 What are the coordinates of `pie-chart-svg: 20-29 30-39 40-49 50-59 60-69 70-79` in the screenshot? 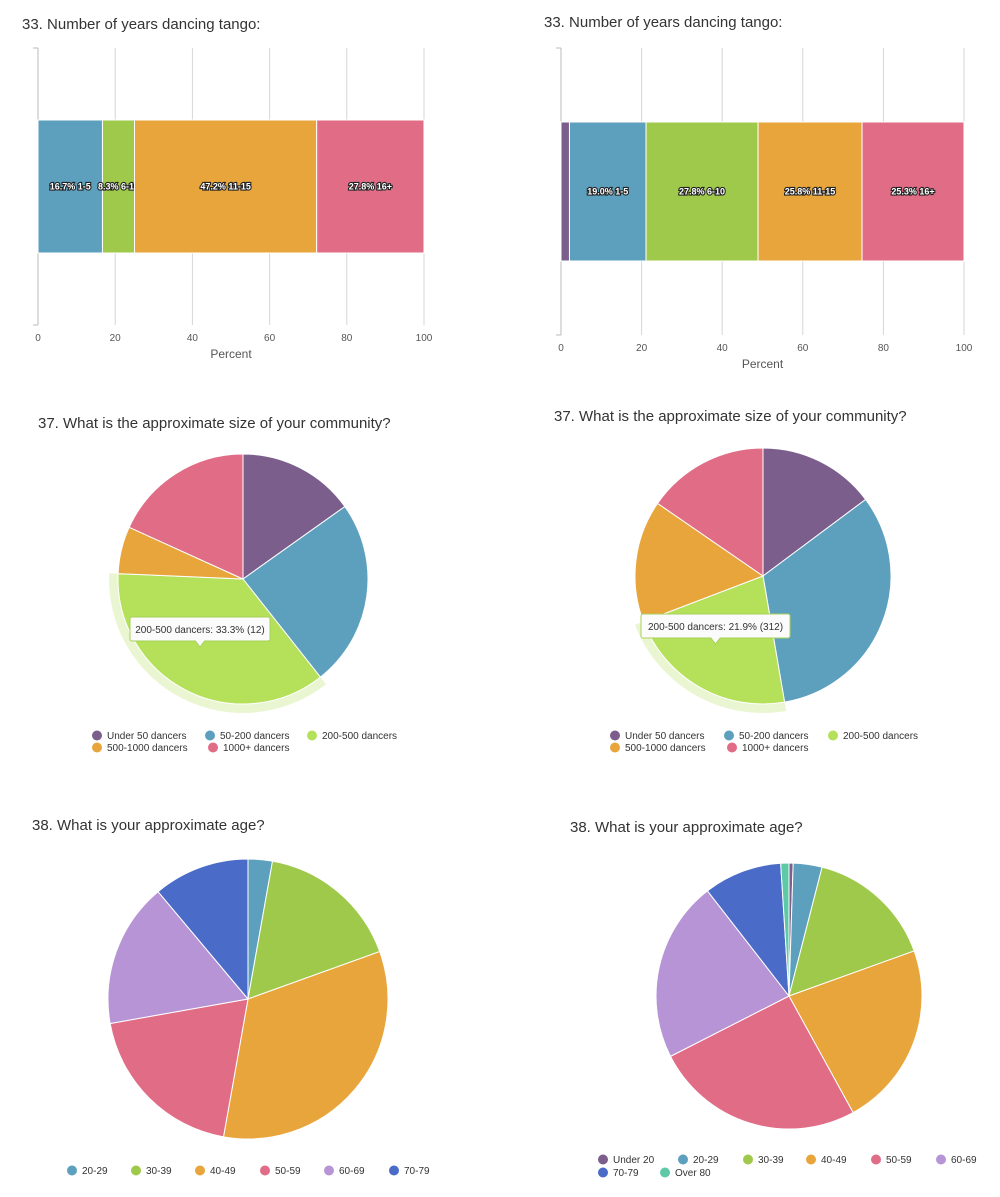 It's located at (248, 1017).